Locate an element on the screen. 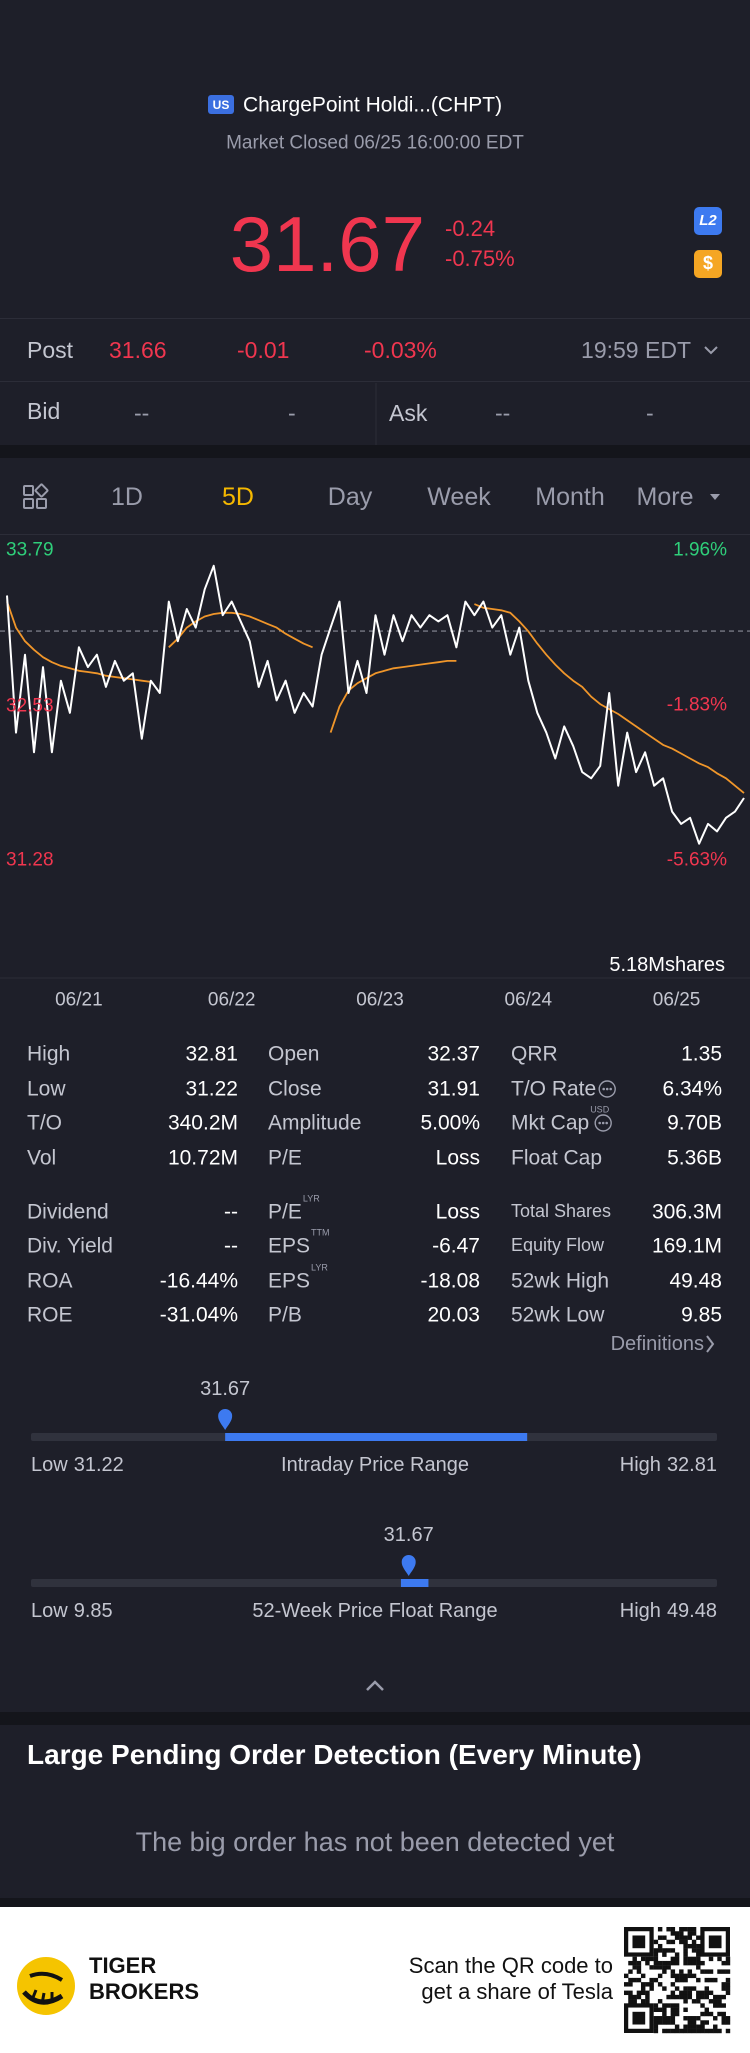 The height and width of the screenshot is (2053, 750). stat-value: -31.04% is located at coordinates (198, 1315).